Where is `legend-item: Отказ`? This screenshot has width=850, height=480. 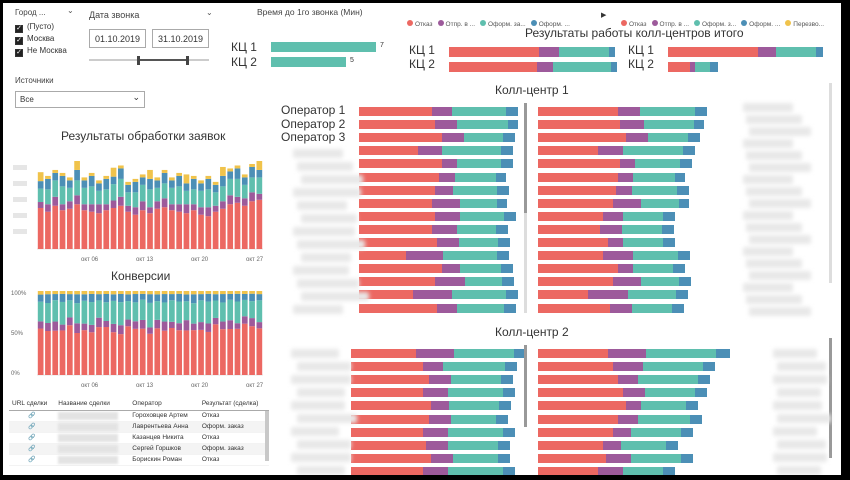
legend-item: Отказ is located at coordinates (634, 24).